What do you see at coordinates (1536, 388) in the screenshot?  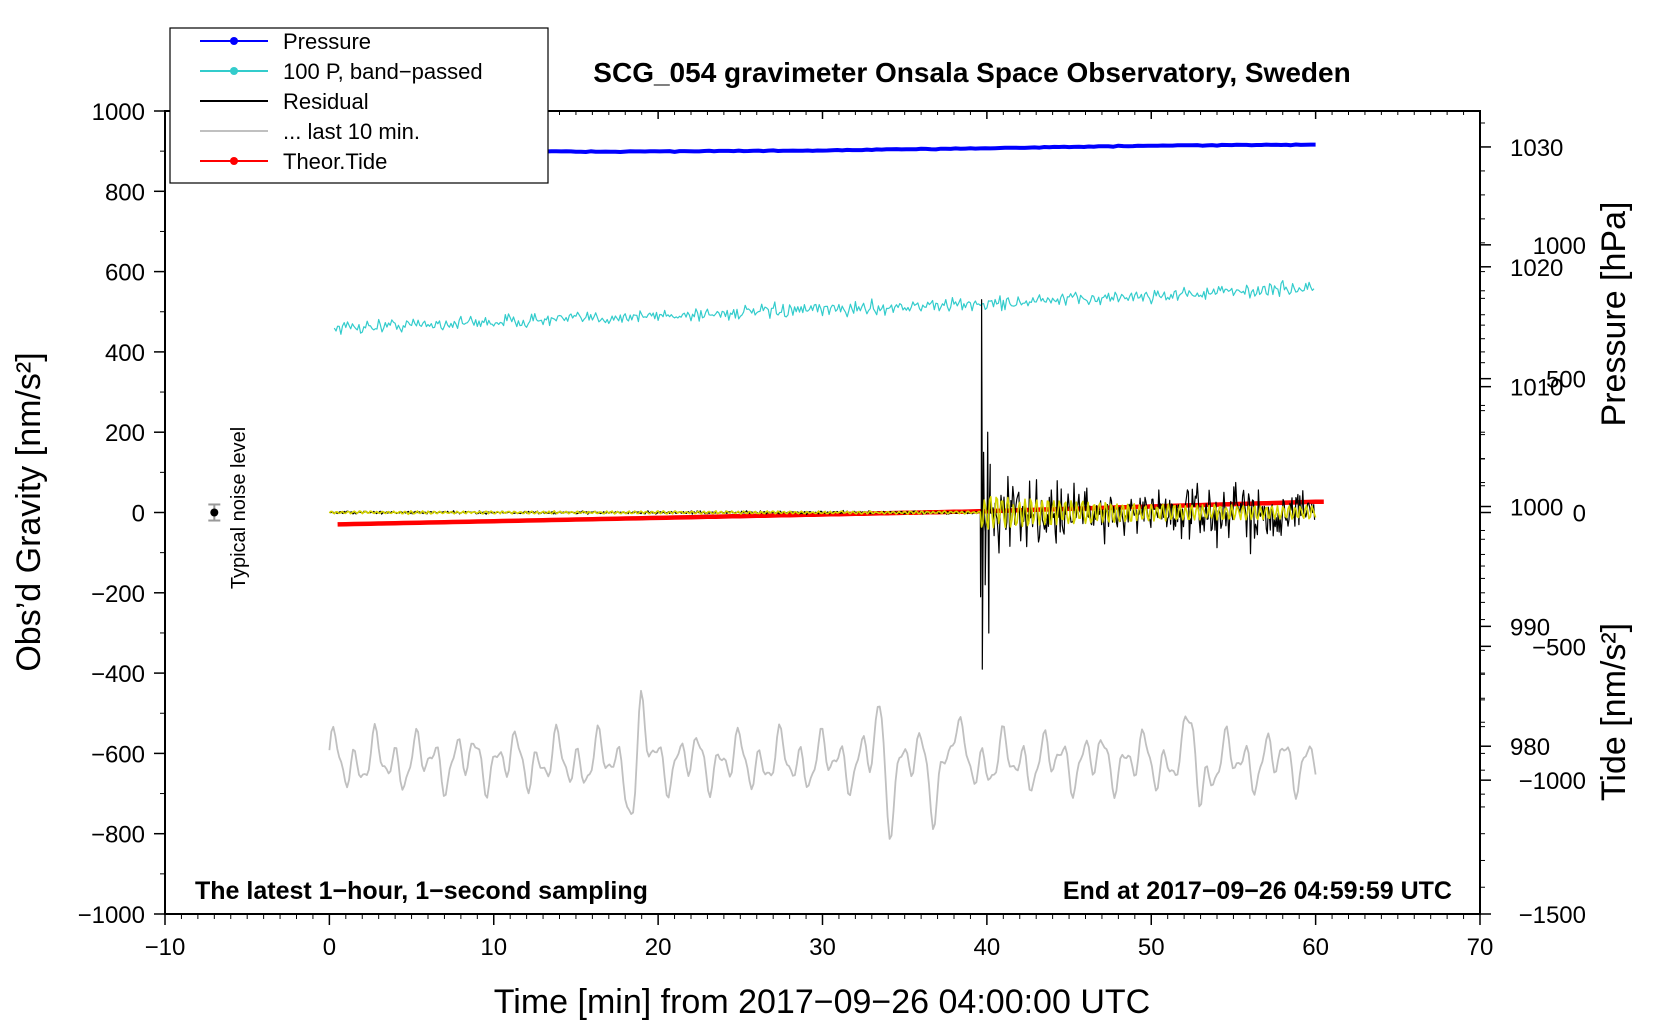 I see `pressure-tick-label: 1010` at bounding box center [1536, 388].